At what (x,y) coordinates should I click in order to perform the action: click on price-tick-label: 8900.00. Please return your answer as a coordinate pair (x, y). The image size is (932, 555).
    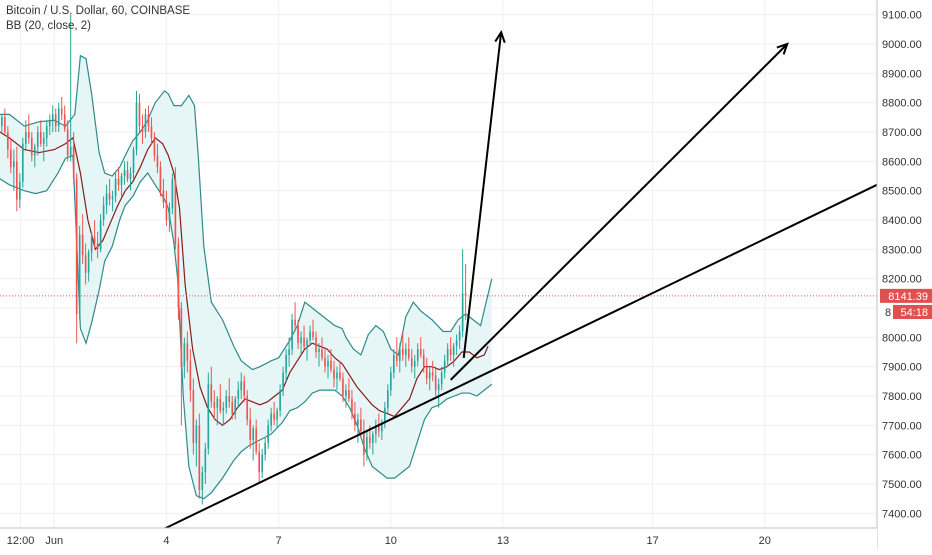
    Looking at the image, I should click on (902, 74).